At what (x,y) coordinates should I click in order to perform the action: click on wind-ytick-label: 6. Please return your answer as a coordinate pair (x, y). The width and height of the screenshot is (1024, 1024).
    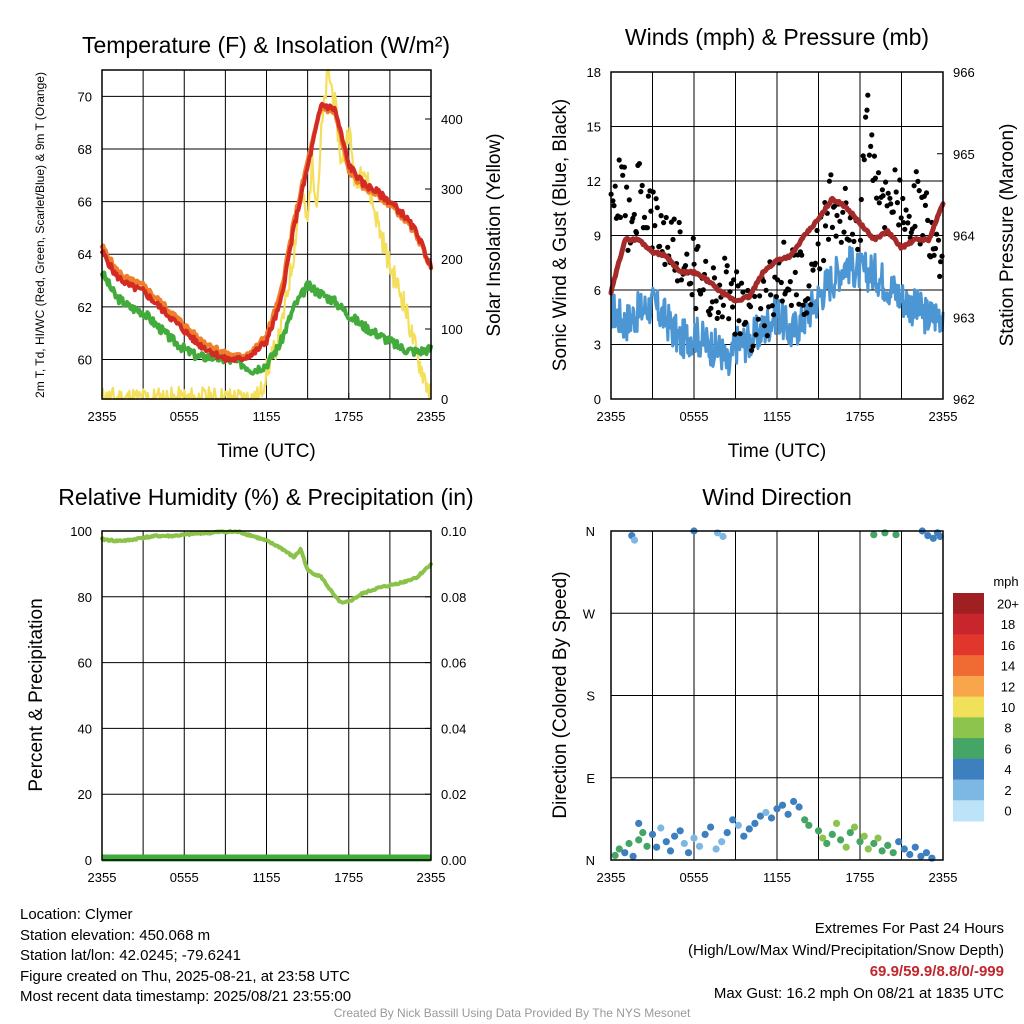
    Looking at the image, I should click on (597, 290).